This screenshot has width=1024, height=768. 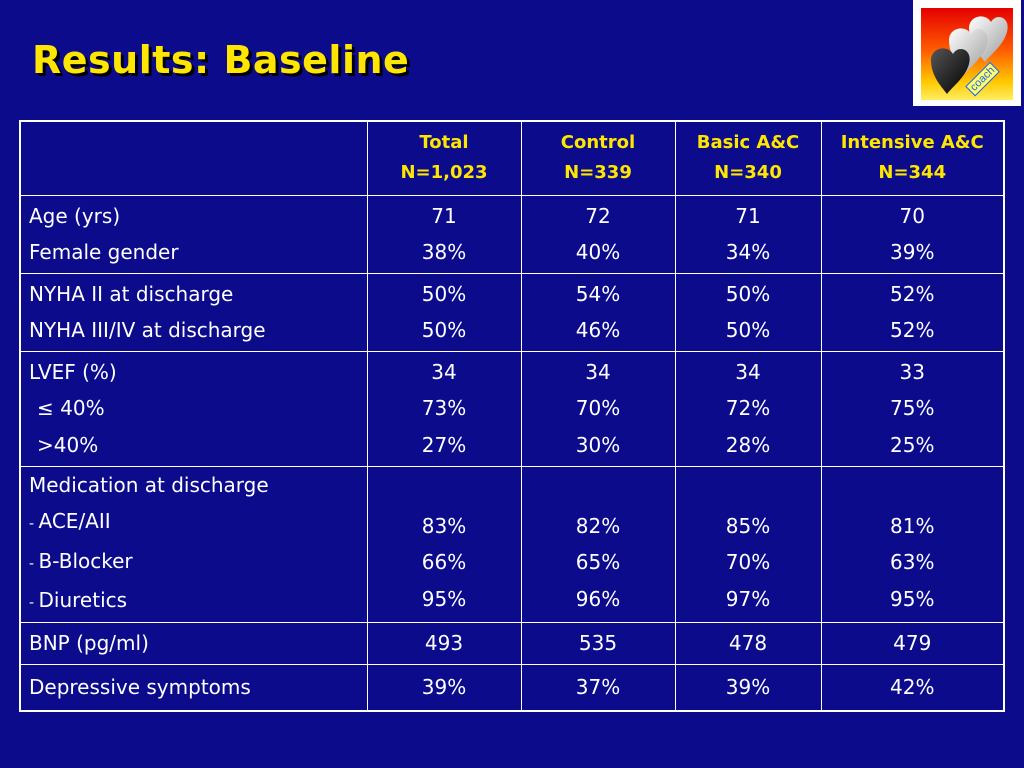 I want to click on row-label: NYHA II at discharge, so click(x=131, y=293).